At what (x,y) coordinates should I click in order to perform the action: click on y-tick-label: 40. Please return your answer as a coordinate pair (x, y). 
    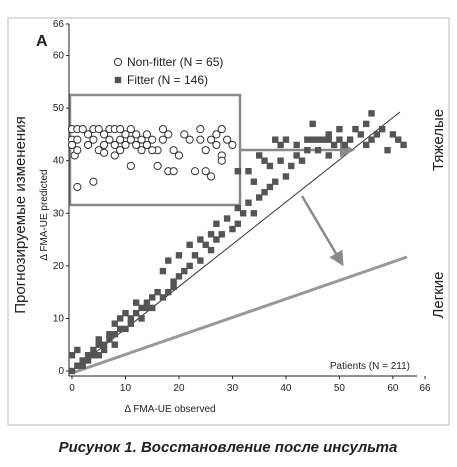
    Looking at the image, I should click on (59, 161).